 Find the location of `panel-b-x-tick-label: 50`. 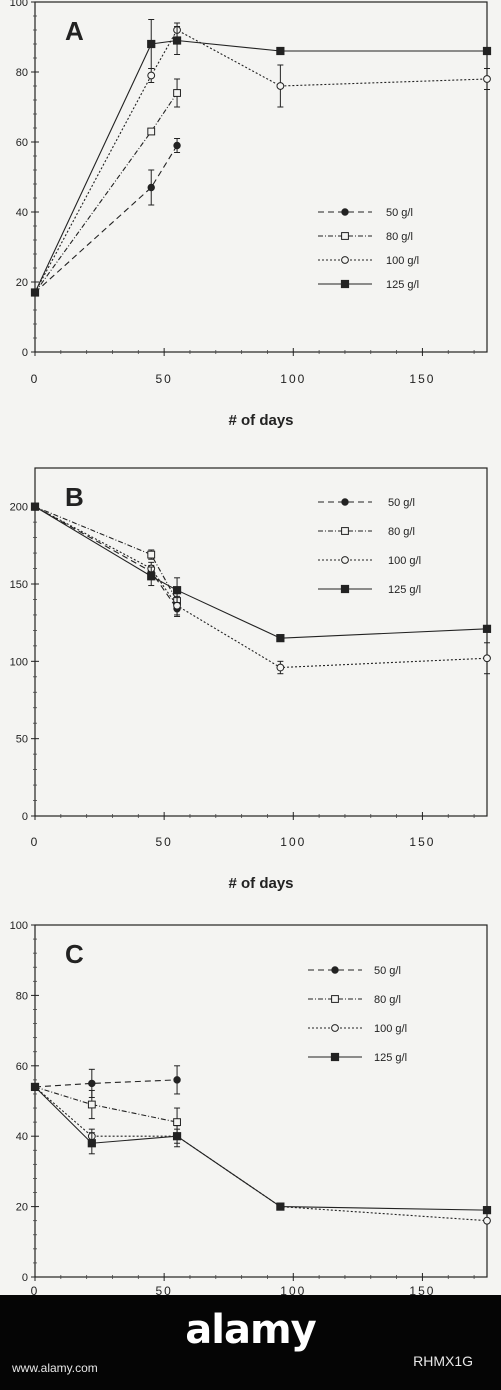

panel-b-x-tick-label: 50 is located at coordinates (163, 842).